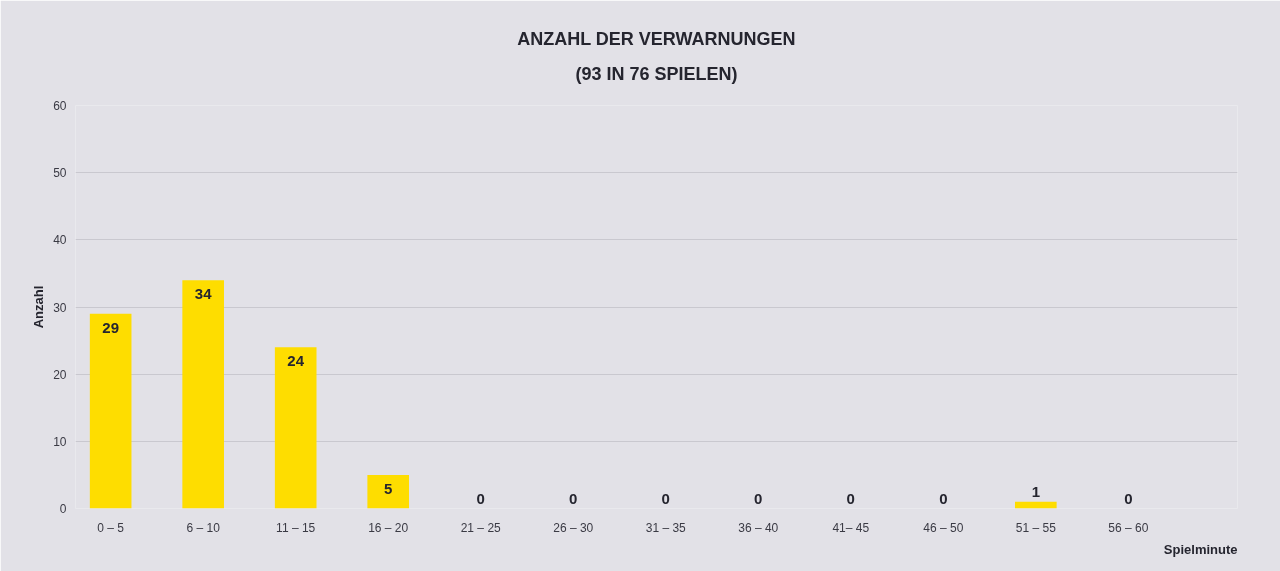 Image resolution: width=1280 pixels, height=571 pixels. I want to click on x-tick-label: 0 – 5, so click(111, 527).